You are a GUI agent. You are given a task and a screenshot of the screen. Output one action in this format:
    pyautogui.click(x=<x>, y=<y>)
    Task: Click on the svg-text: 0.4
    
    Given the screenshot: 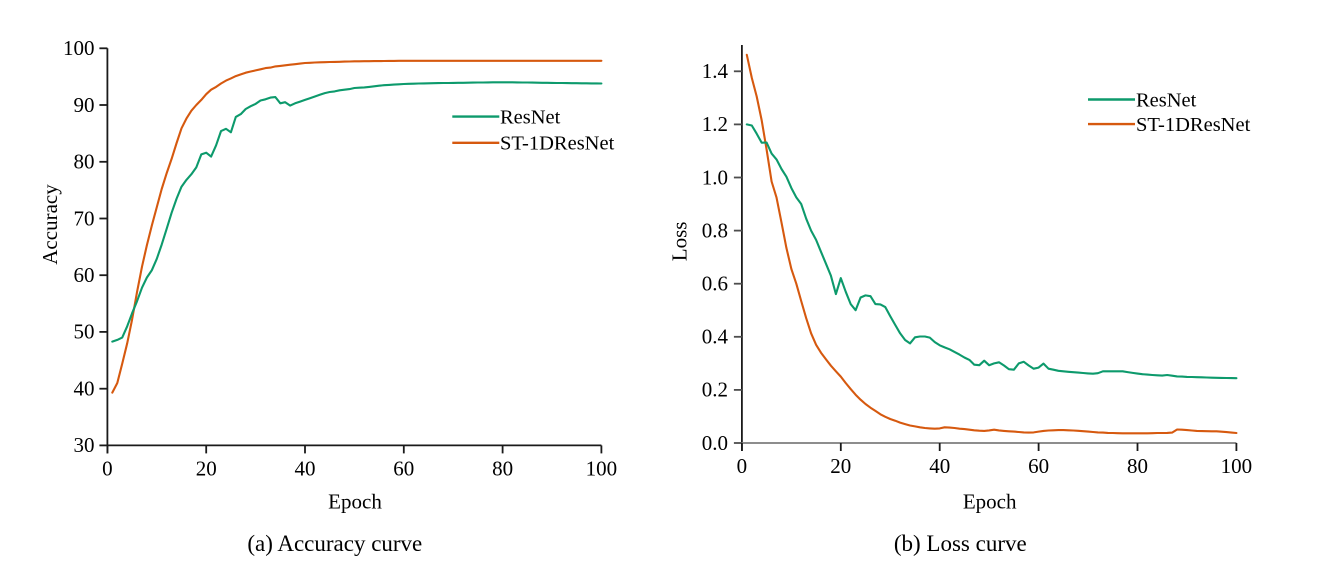 What is the action you would take?
    pyautogui.click(x=715, y=337)
    